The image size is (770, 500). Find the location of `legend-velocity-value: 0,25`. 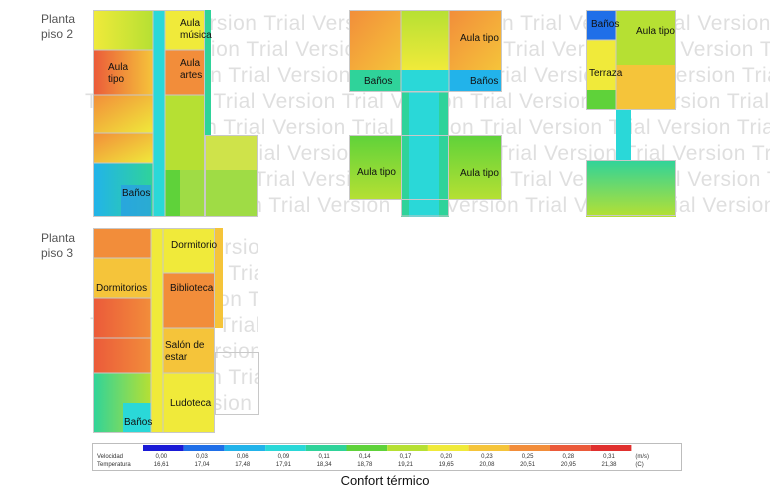

legend-velocity-value: 0,25 is located at coordinates (528, 457).